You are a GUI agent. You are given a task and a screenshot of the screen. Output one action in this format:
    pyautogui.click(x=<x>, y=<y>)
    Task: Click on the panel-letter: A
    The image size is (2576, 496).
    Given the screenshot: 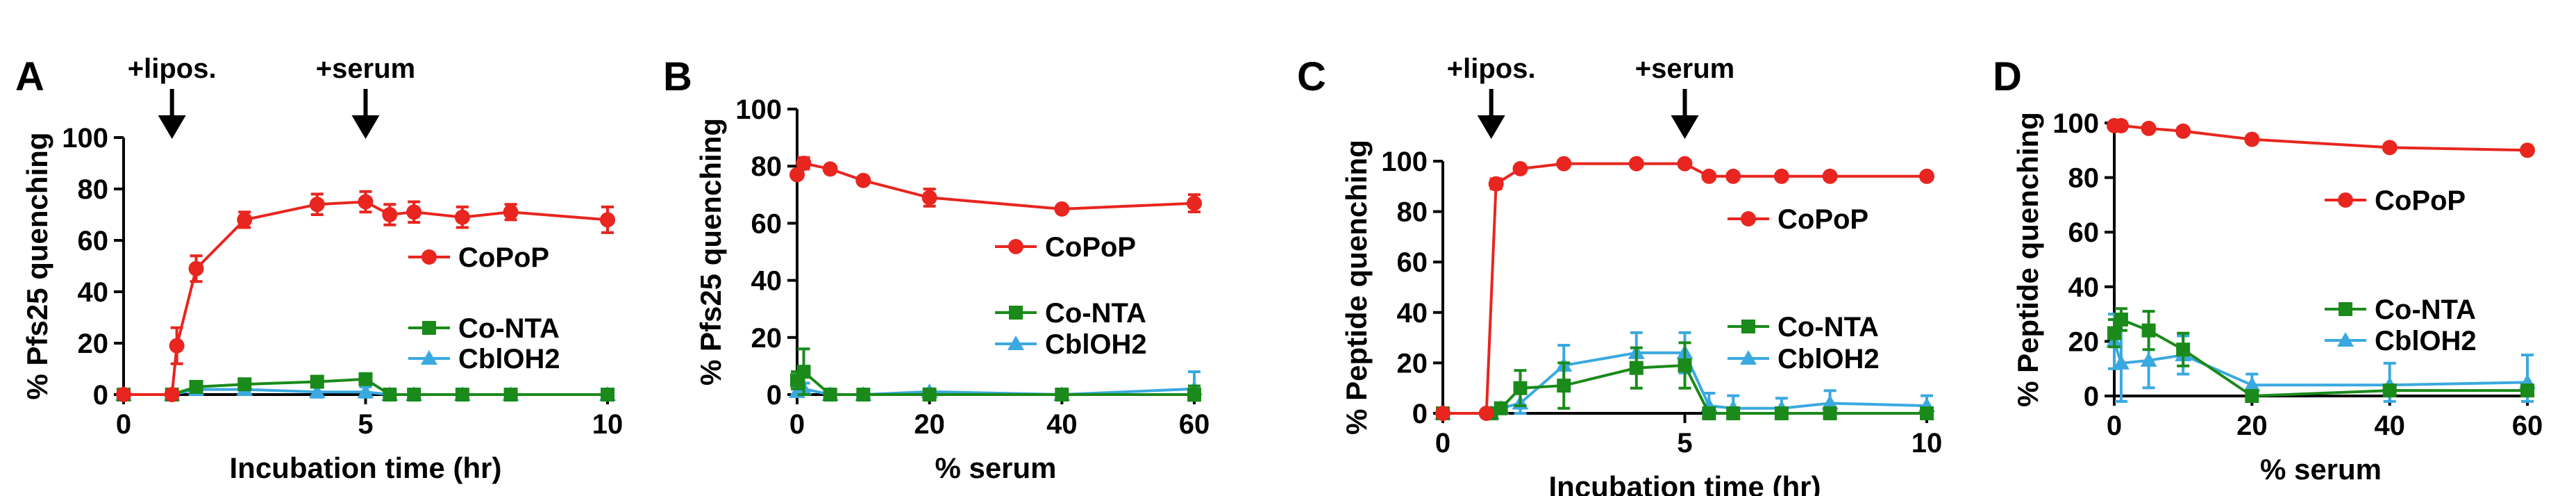 What is the action you would take?
    pyautogui.click(x=29, y=76)
    